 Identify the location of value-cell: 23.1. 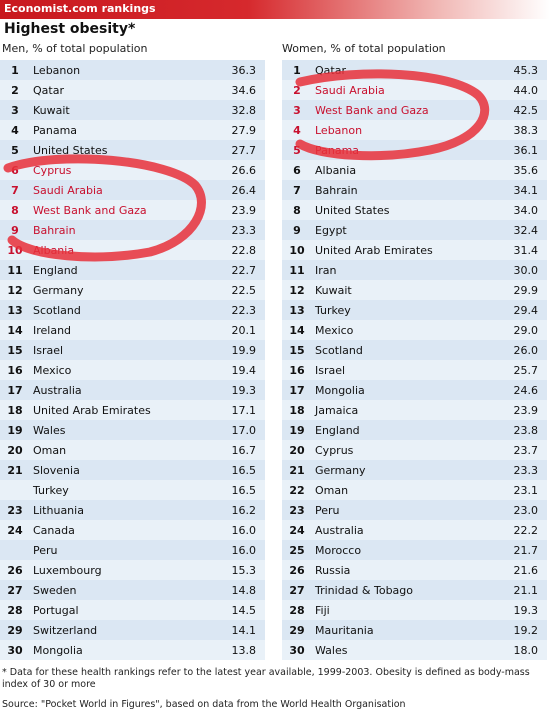
(526, 490).